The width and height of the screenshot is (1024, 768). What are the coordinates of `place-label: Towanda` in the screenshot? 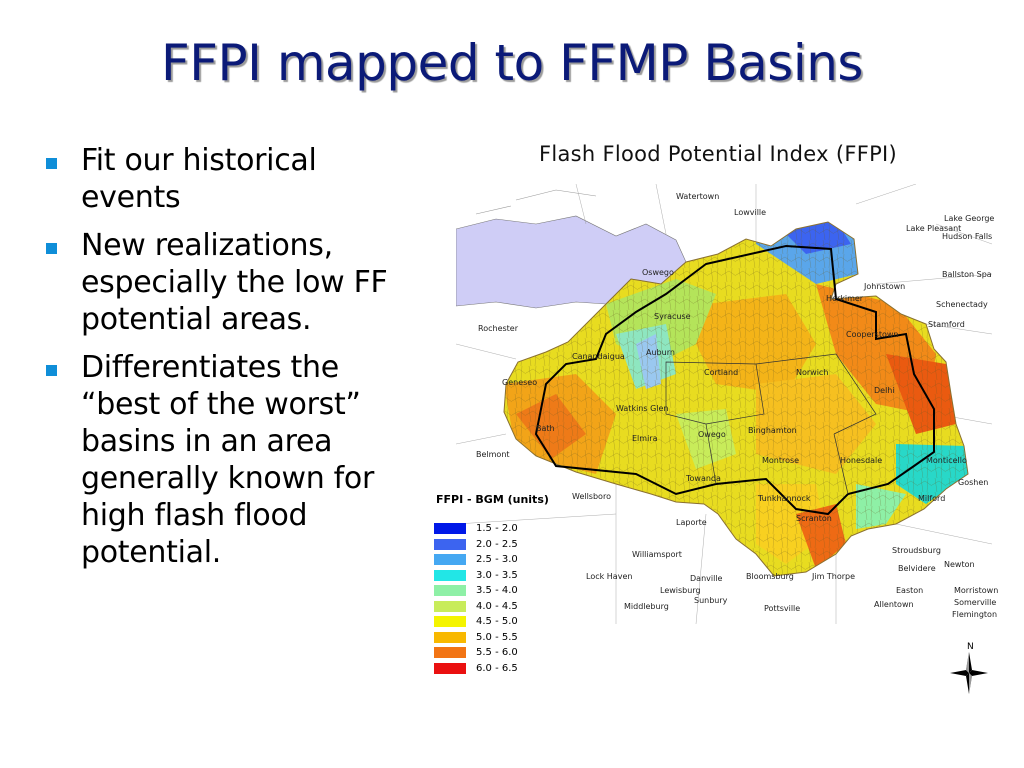 It's located at (703, 478).